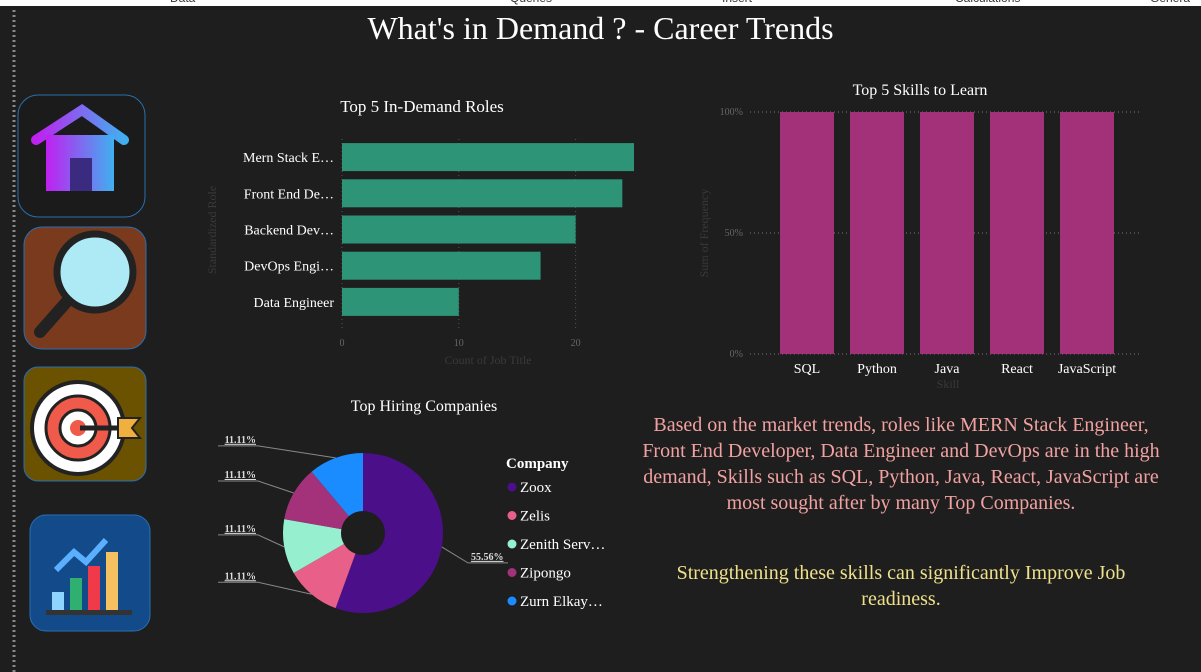 The width and height of the screenshot is (1201, 672). Describe the element at coordinates (424, 406) in the screenshot. I see `chart-title: Top Hiring Companies` at that location.